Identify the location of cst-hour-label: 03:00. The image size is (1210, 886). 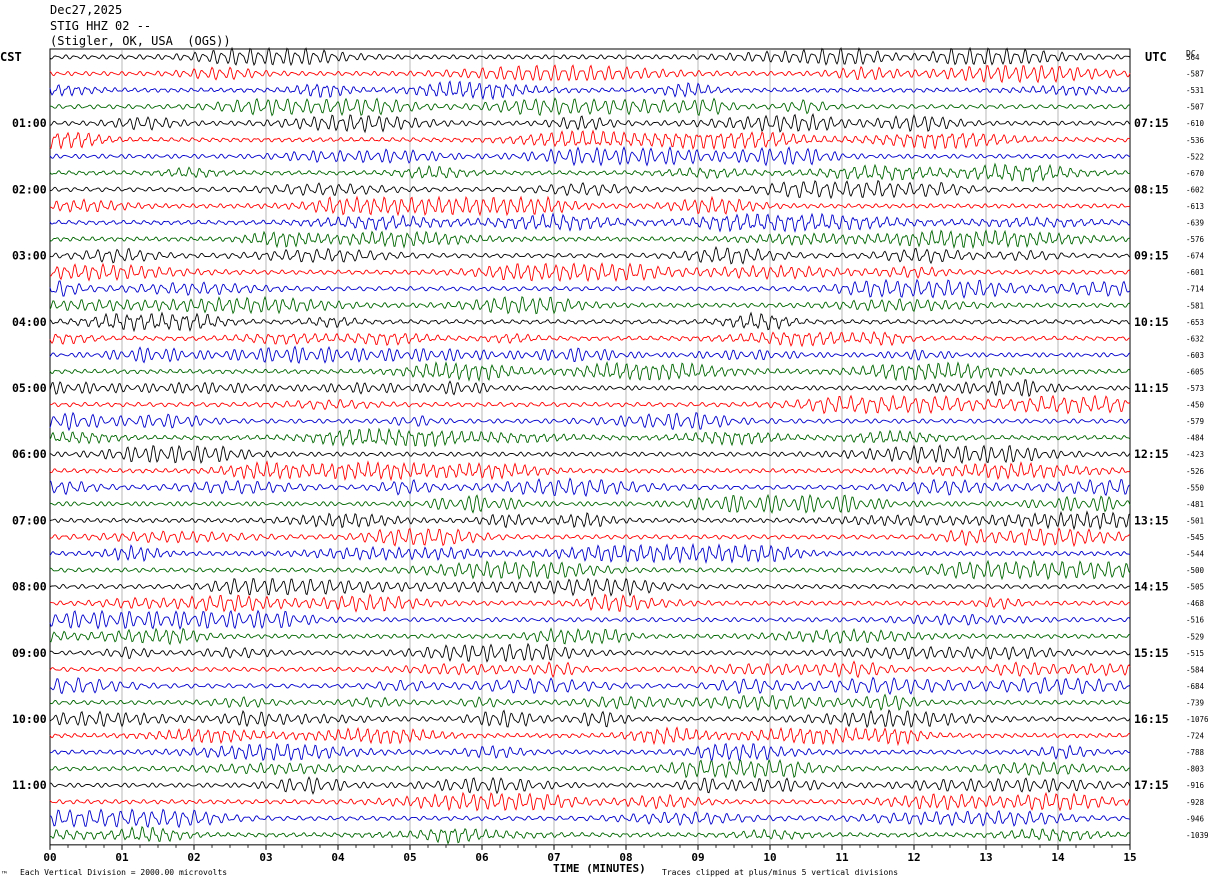
(29, 256).